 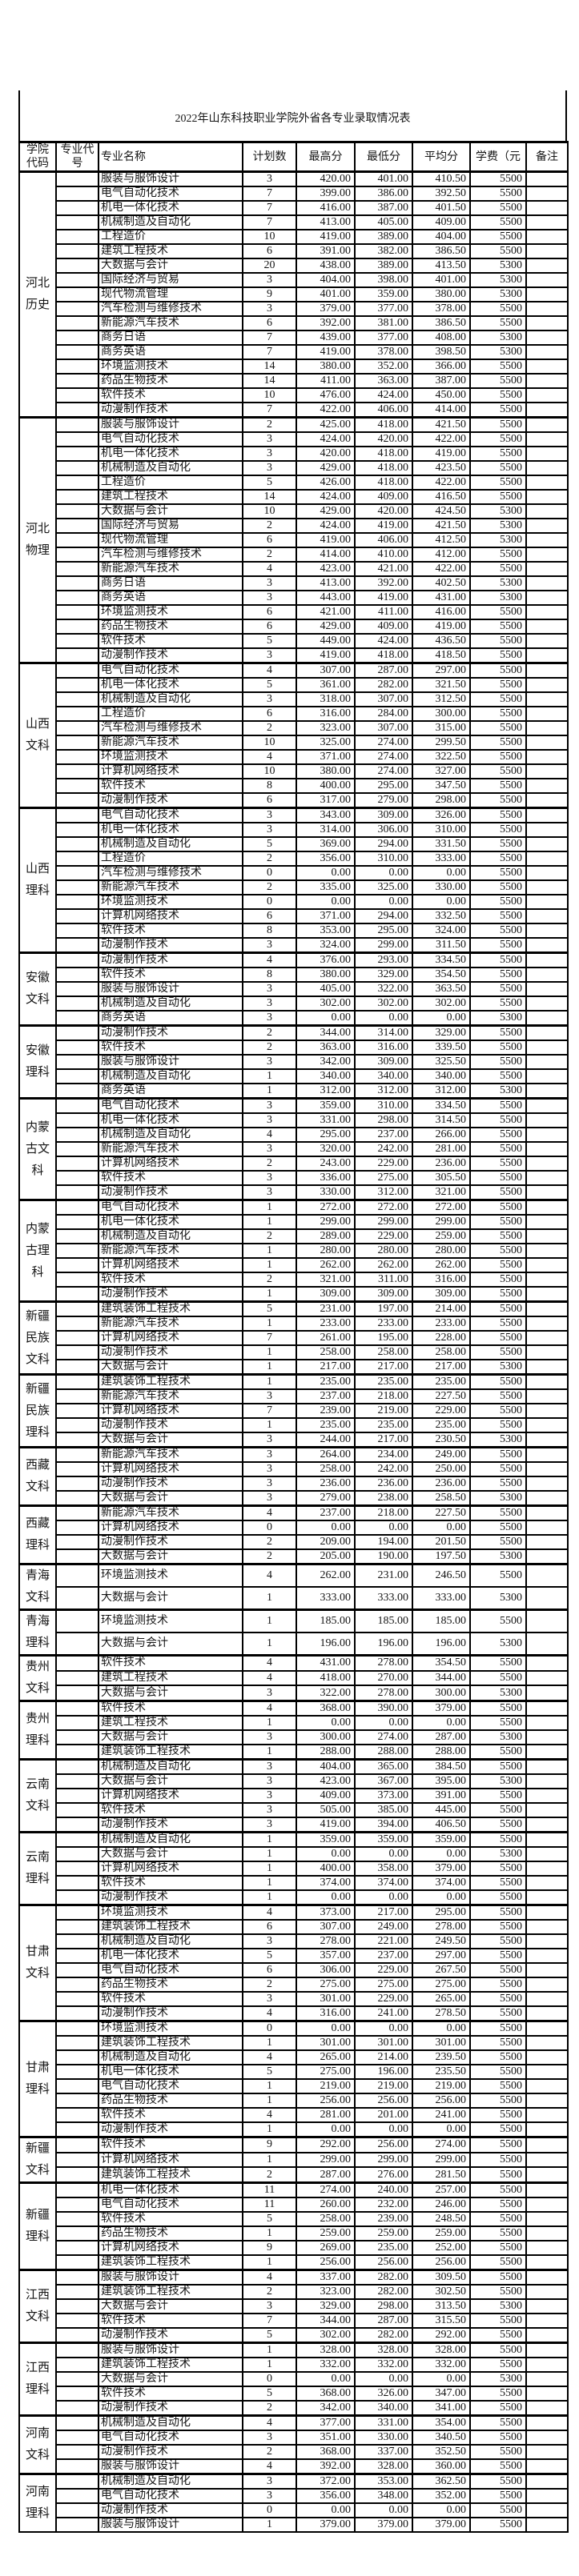 What do you see at coordinates (294, 2233) in the screenshot?
I see `table-row: 药品生物技术 1 259.00 259.00 259.00 5500` at bounding box center [294, 2233].